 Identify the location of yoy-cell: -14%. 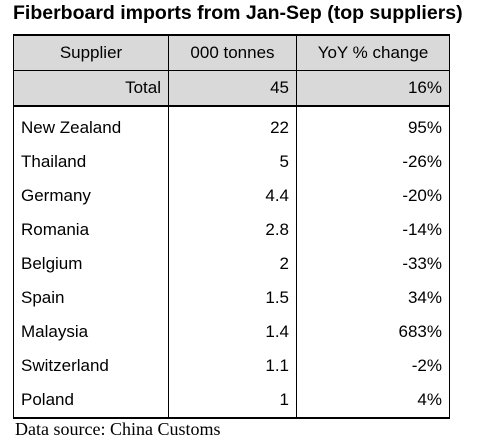
(373, 230).